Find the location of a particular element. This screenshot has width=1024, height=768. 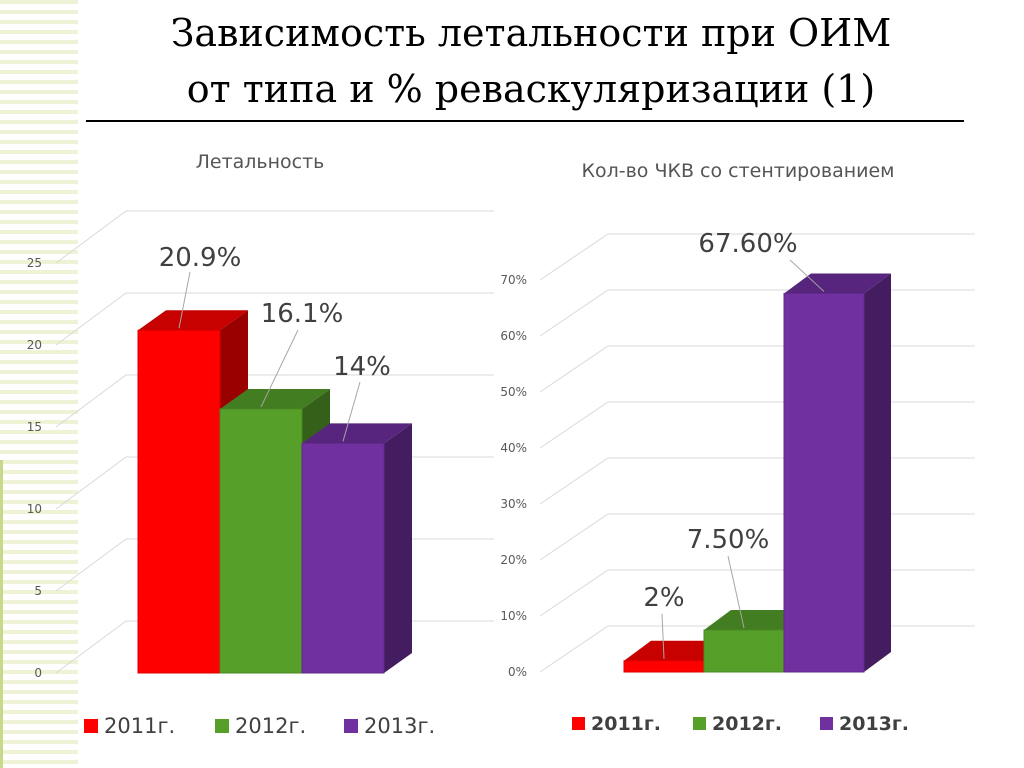

title-divider is located at coordinates (525, 121).